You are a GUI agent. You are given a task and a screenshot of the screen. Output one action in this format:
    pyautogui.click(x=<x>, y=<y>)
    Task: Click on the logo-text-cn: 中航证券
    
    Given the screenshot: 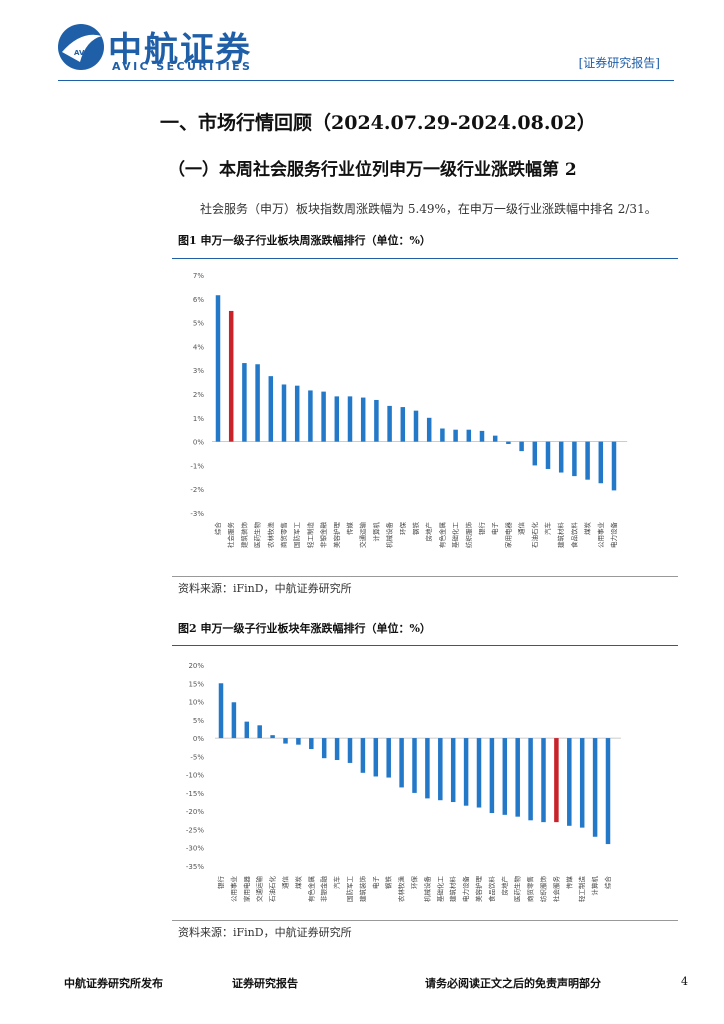 What is the action you would take?
    pyautogui.click(x=180, y=50)
    